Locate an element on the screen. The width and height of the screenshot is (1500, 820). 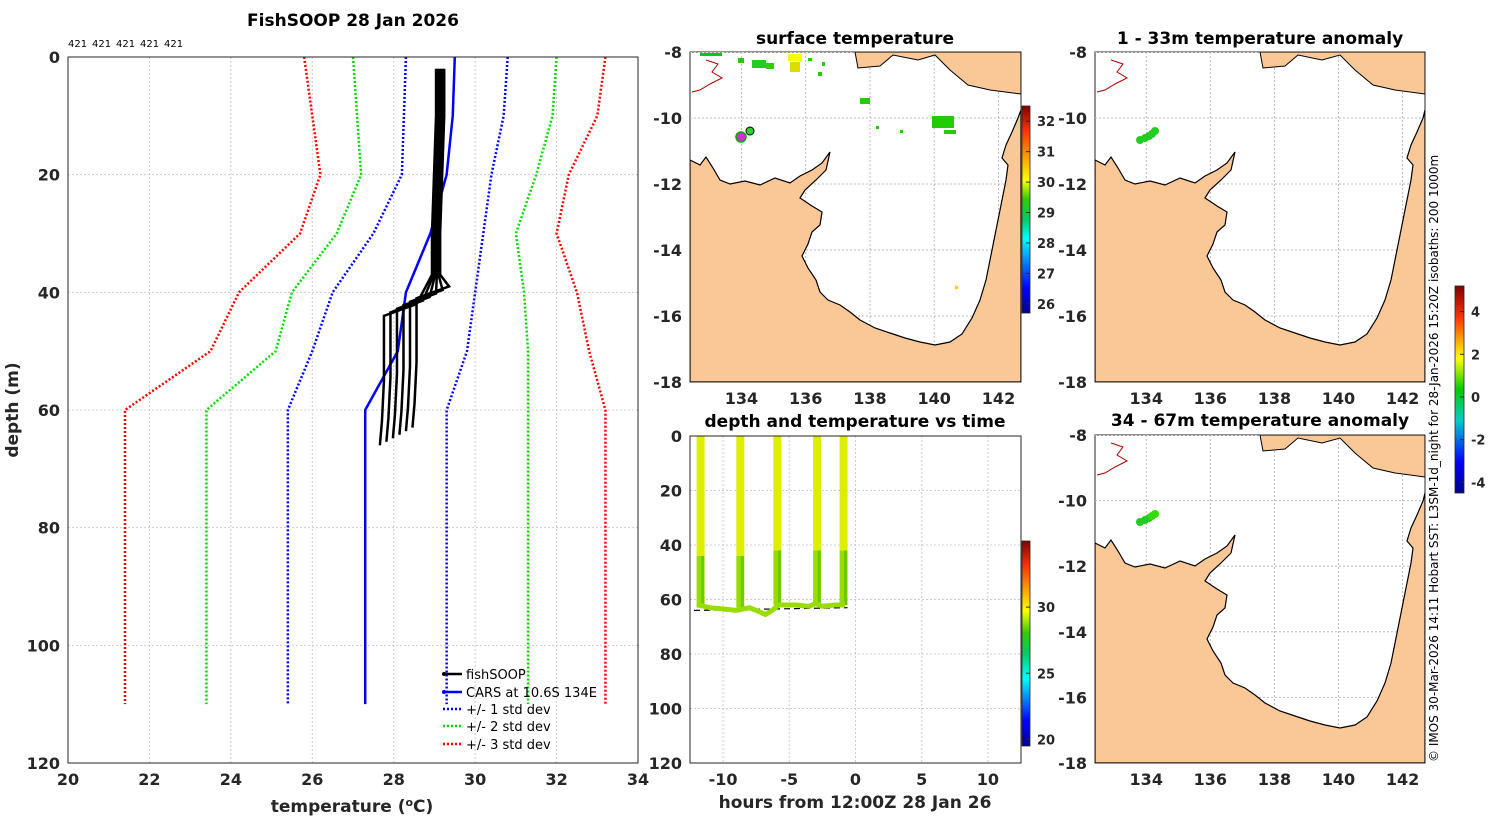
time-colorbar-label: 20 is located at coordinates (1046, 740).